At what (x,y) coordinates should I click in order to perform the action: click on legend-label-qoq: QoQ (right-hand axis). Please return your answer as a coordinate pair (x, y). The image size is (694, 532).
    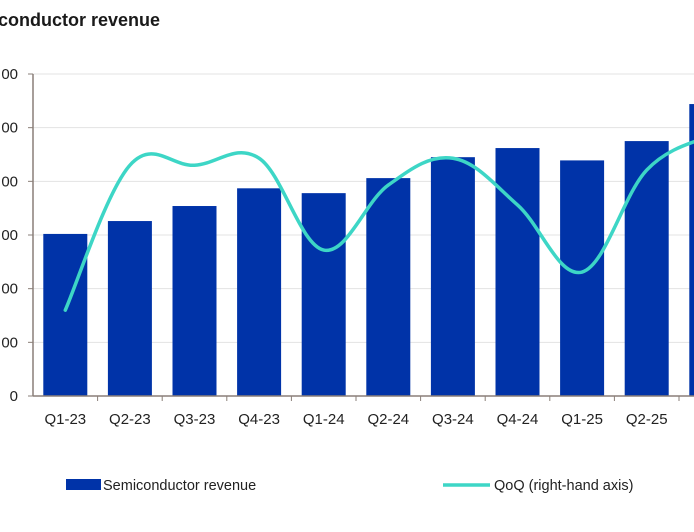
    Looking at the image, I should click on (563, 486).